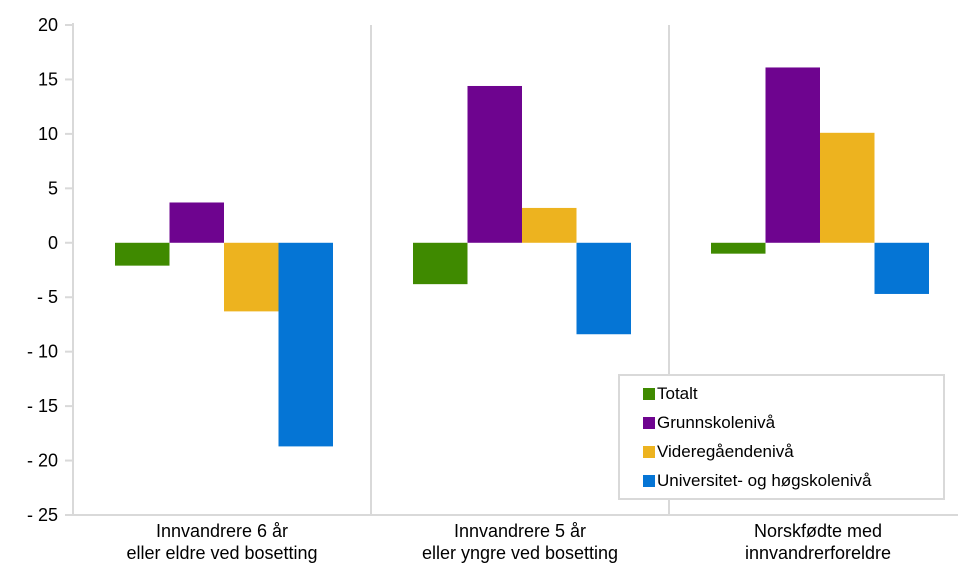  Describe the element at coordinates (818, 553) in the screenshot. I see `category-label-line: innvandrerforeldre` at that location.